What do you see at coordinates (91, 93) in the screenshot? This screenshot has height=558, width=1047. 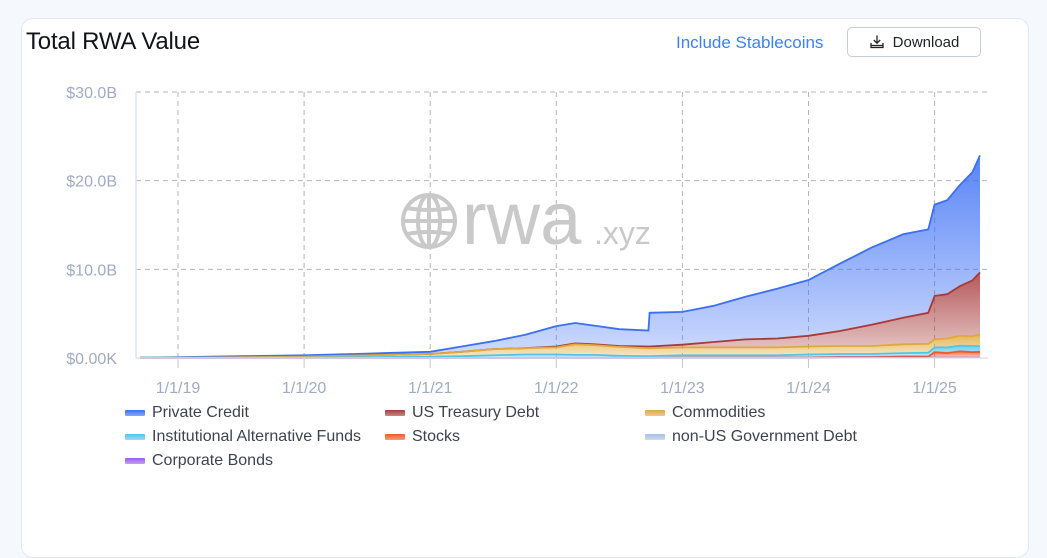 I see `y-axis-tick-label: $30.0B` at bounding box center [91, 93].